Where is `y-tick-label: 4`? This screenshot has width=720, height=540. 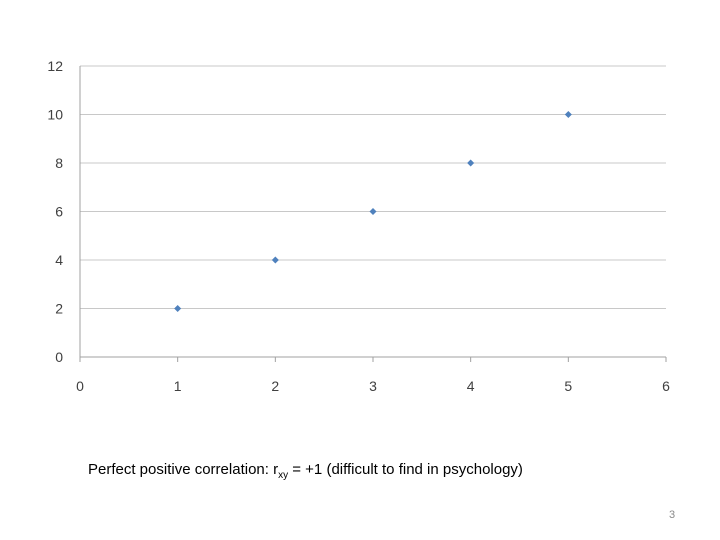 y-tick-label: 4 is located at coordinates (59, 260).